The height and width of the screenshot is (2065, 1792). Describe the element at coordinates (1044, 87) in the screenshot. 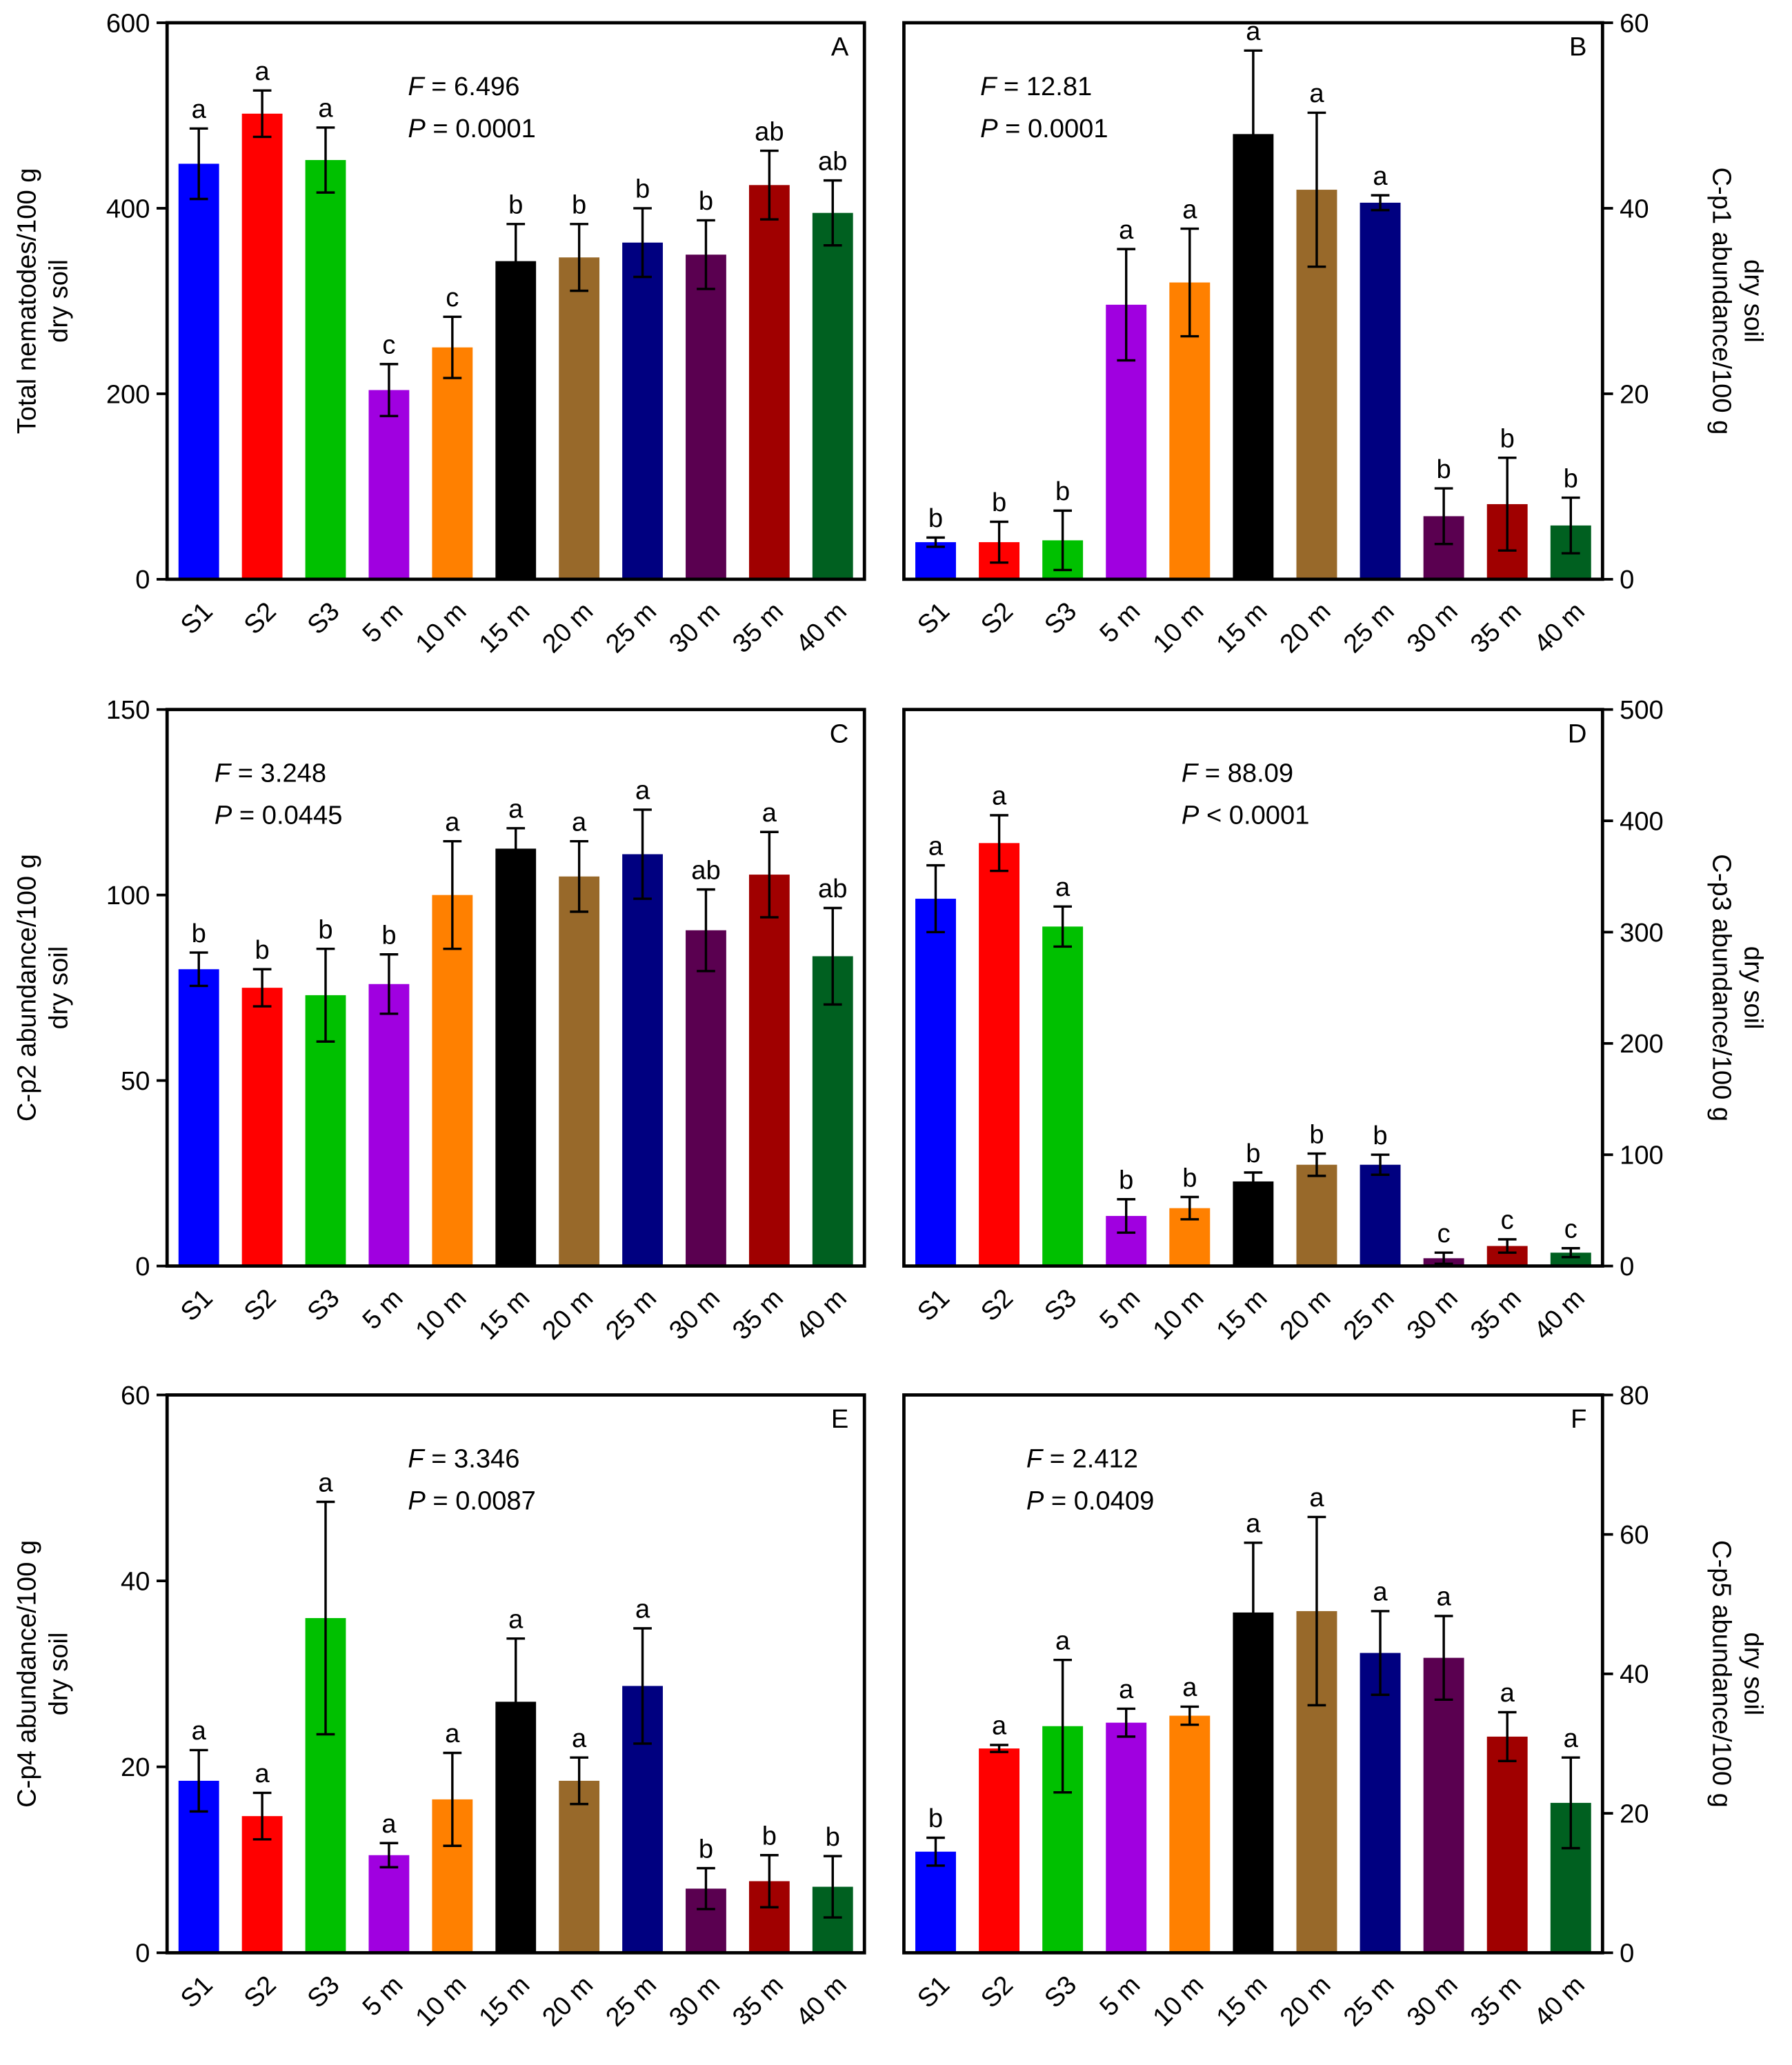

I see `annotation-text: = 12.81` at that location.